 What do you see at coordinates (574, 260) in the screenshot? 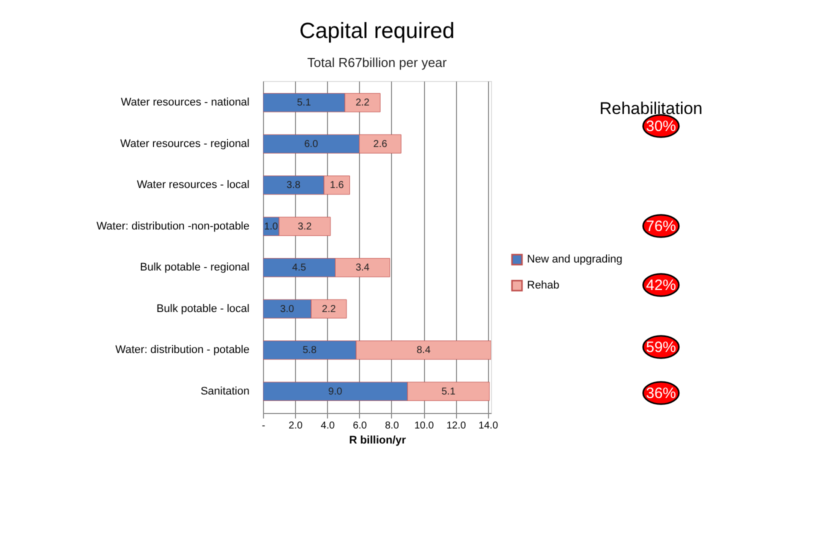
I see `legend-label: New and upgrading` at bounding box center [574, 260].